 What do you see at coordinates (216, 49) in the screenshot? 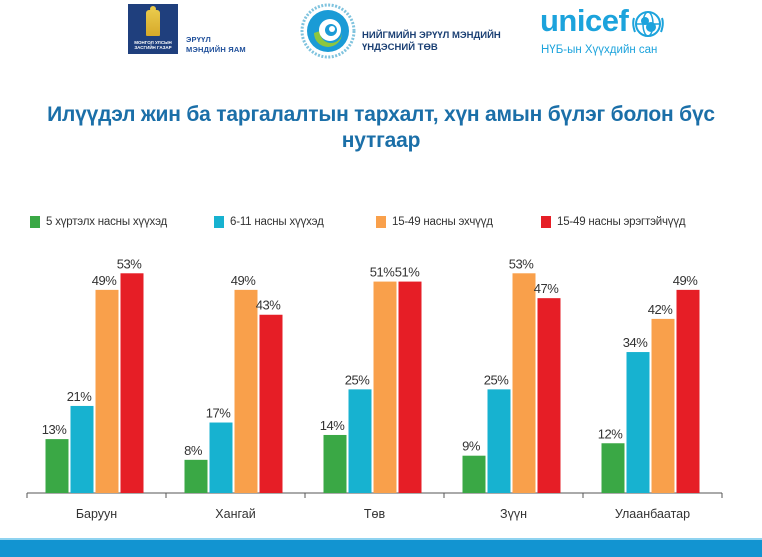
I see `moh-name-line2: МЭНДИЙН ЯАМ` at bounding box center [216, 49].